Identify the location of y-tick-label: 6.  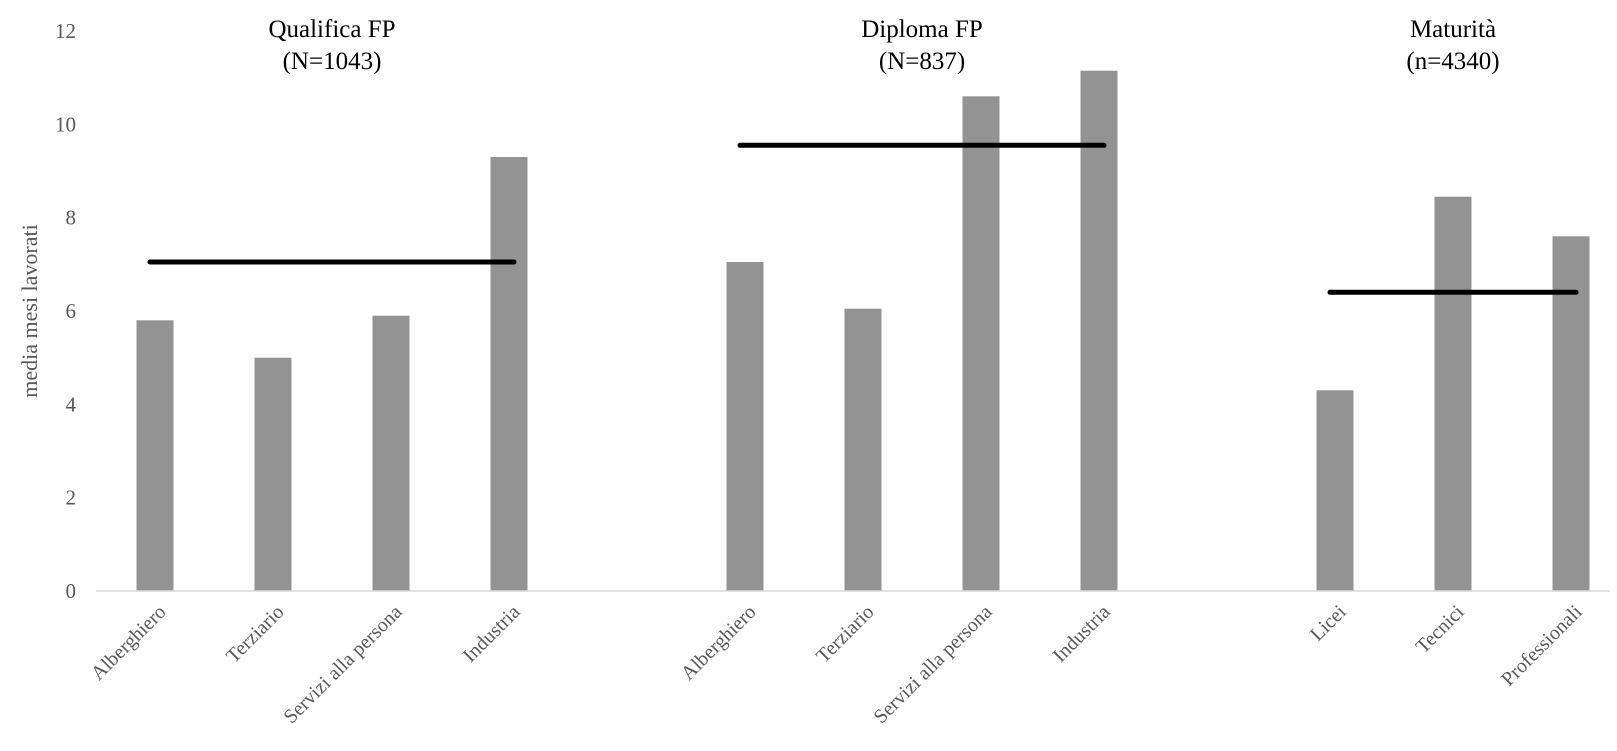
(71, 311).